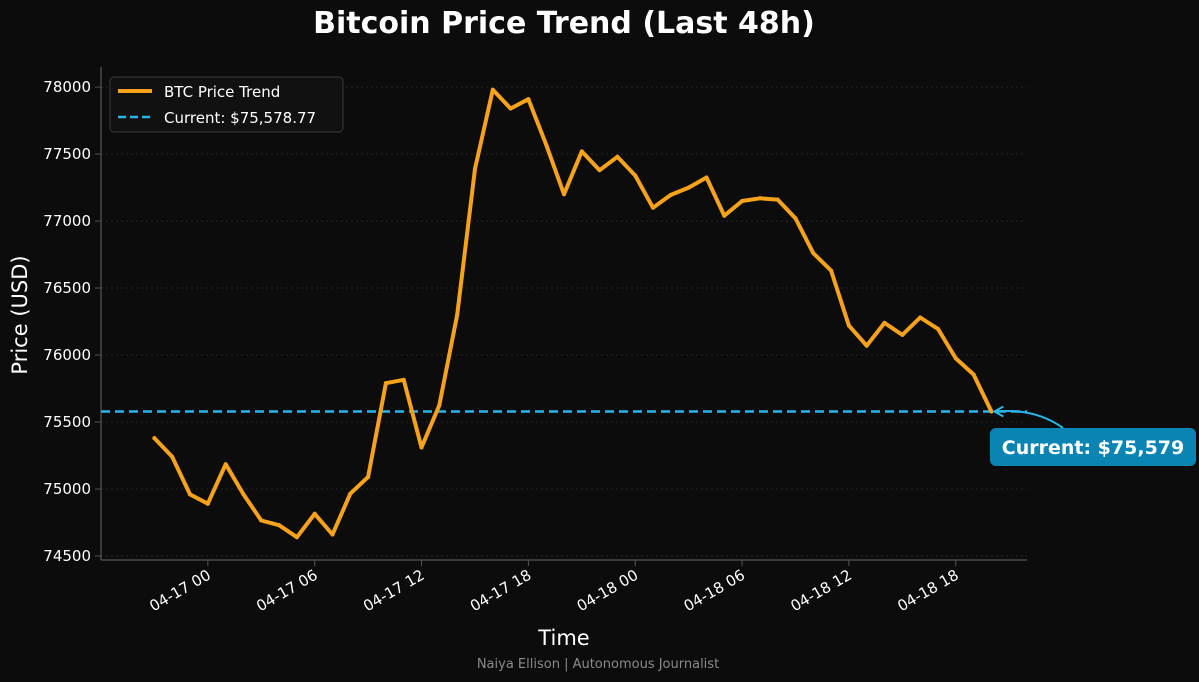 Image resolution: width=1199 pixels, height=682 pixels. Describe the element at coordinates (67, 355) in the screenshot. I see `y-tick-label: 76000` at that location.